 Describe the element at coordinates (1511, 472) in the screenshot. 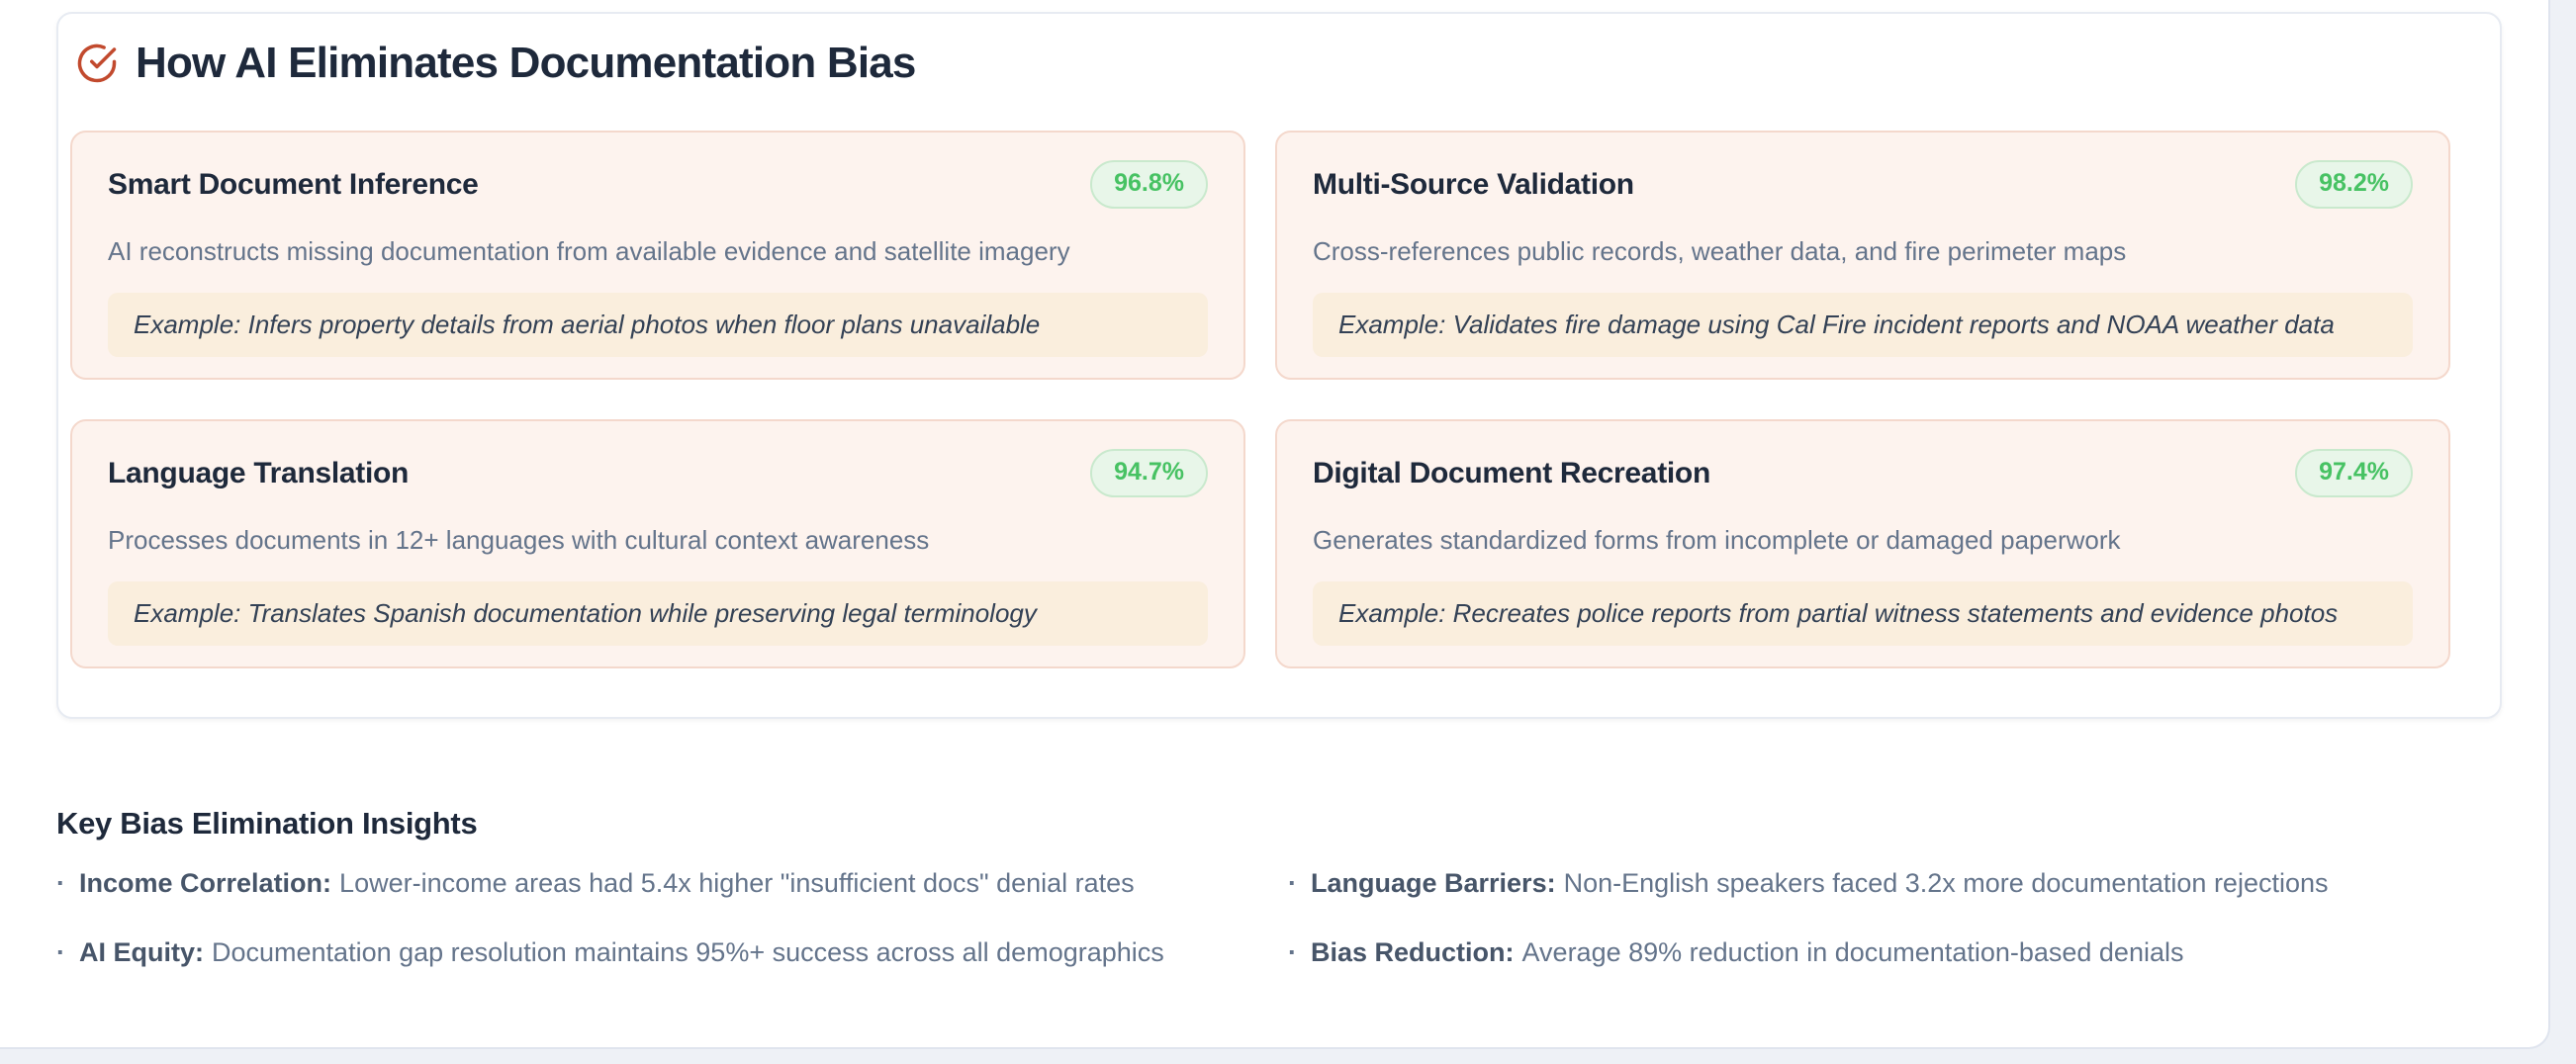

I see `card-title: Digital Document Recreation` at that location.